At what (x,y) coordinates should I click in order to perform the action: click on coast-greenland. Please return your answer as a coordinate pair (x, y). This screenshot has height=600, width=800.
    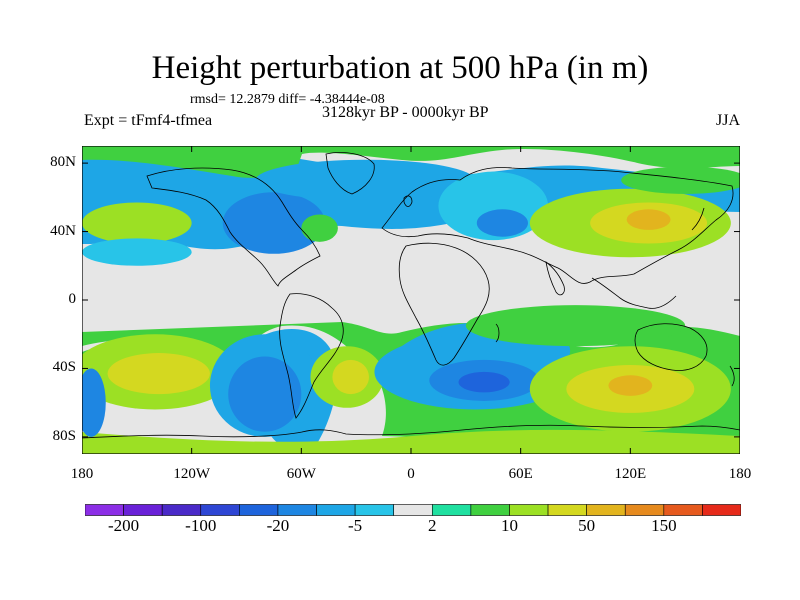
    Looking at the image, I should click on (350, 173).